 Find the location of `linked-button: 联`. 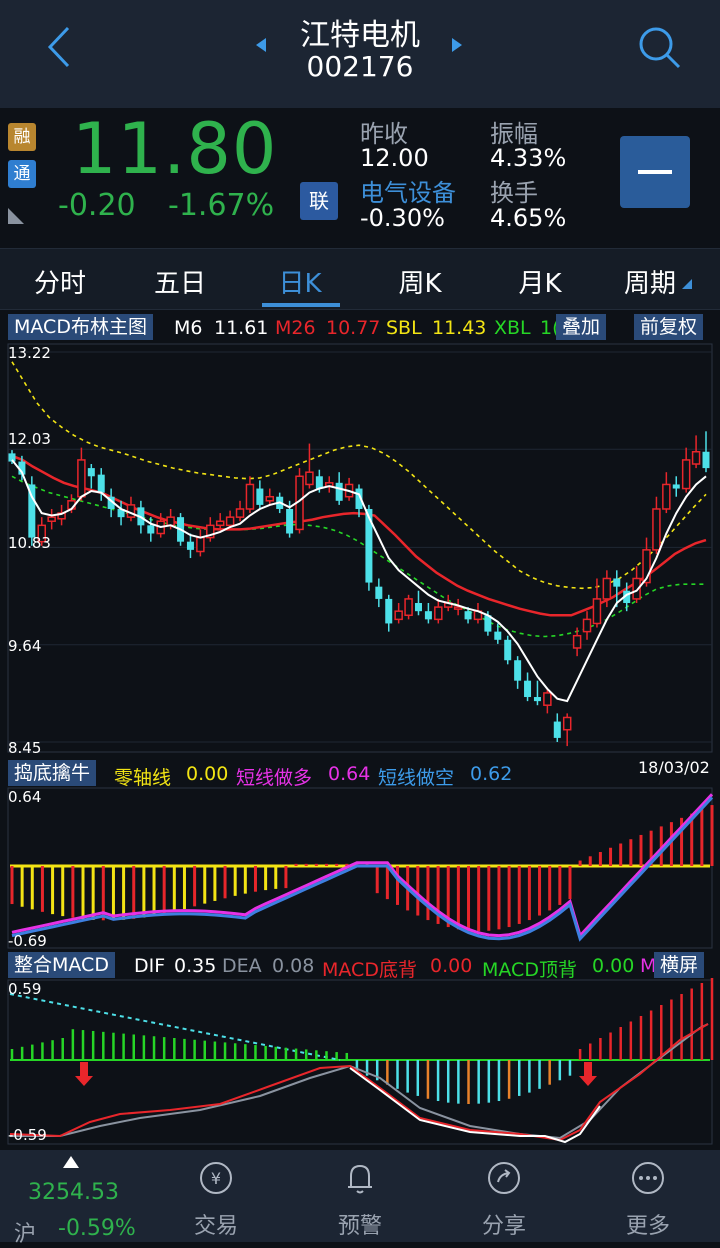

linked-button: 联 is located at coordinates (319, 201).